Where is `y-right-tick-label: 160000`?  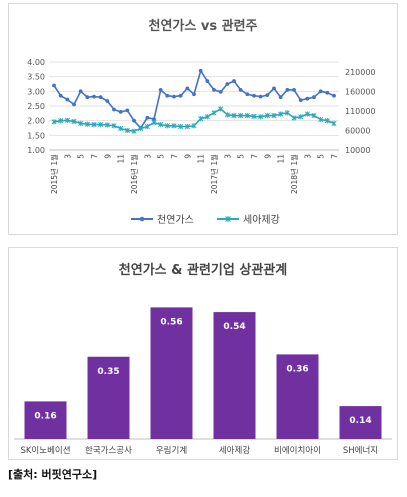 y-right-tick-label: 160000 is located at coordinates (360, 91).